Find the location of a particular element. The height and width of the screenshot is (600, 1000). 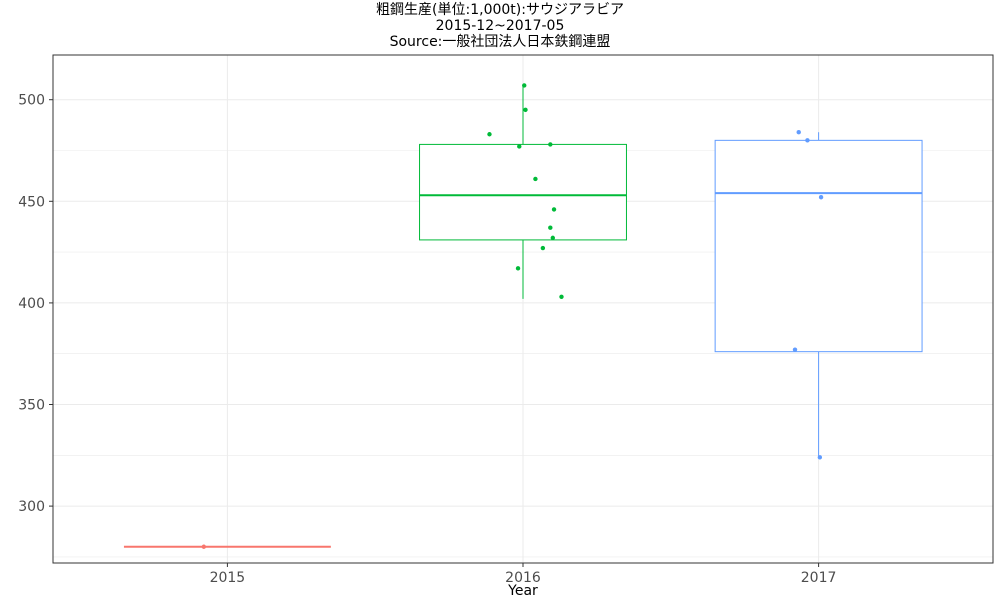

box-2017 is located at coordinates (818, 295).